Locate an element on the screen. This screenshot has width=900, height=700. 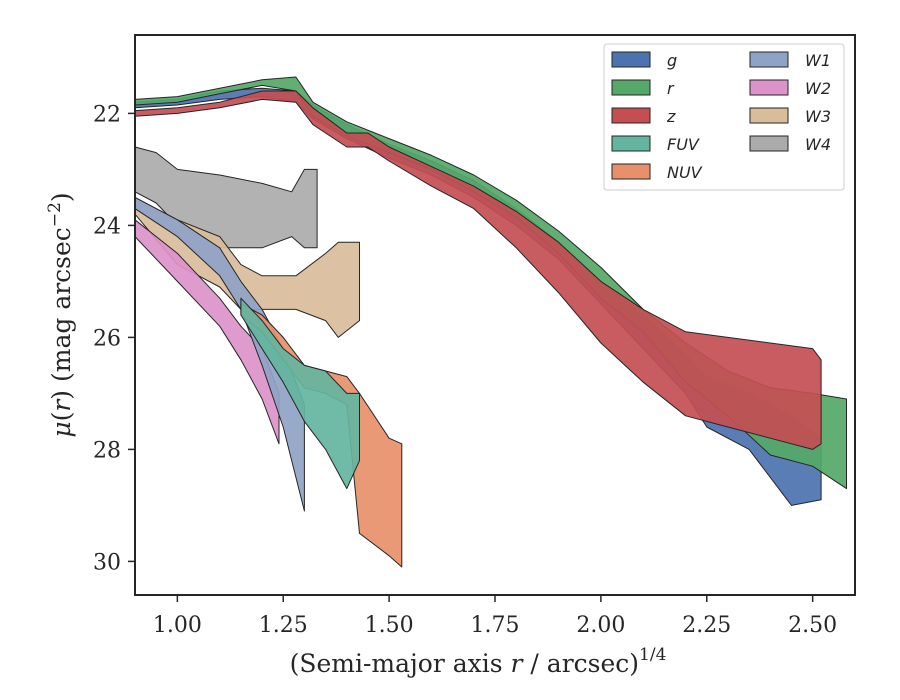
legend-label-nuv: NUV is located at coordinates (685, 172).